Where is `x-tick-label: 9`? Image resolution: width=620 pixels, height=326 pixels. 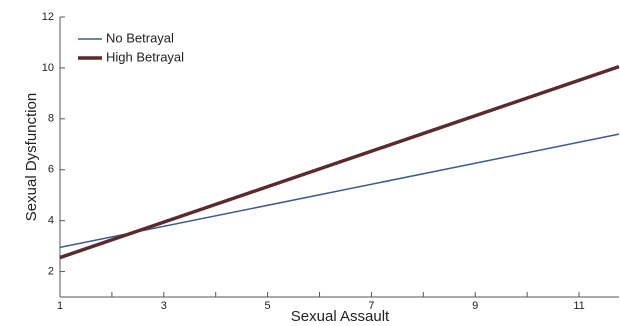
x-tick-label: 9 is located at coordinates (475, 306).